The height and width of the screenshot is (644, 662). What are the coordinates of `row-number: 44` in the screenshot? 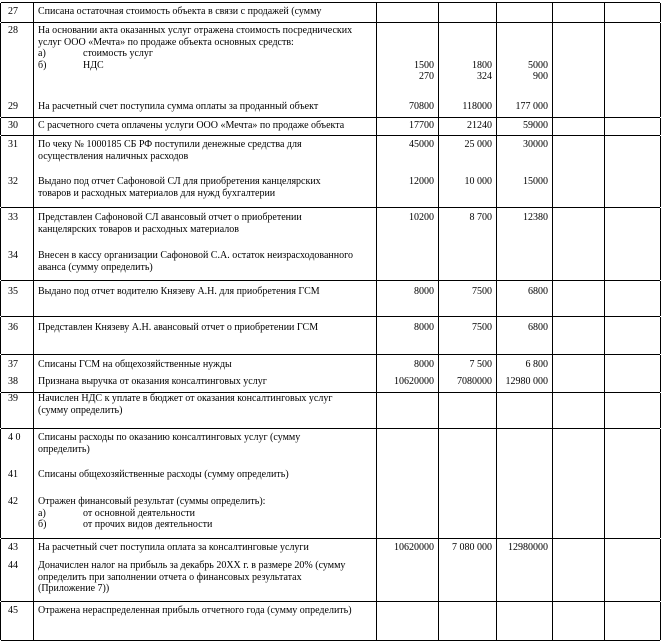 It's located at (13, 565).